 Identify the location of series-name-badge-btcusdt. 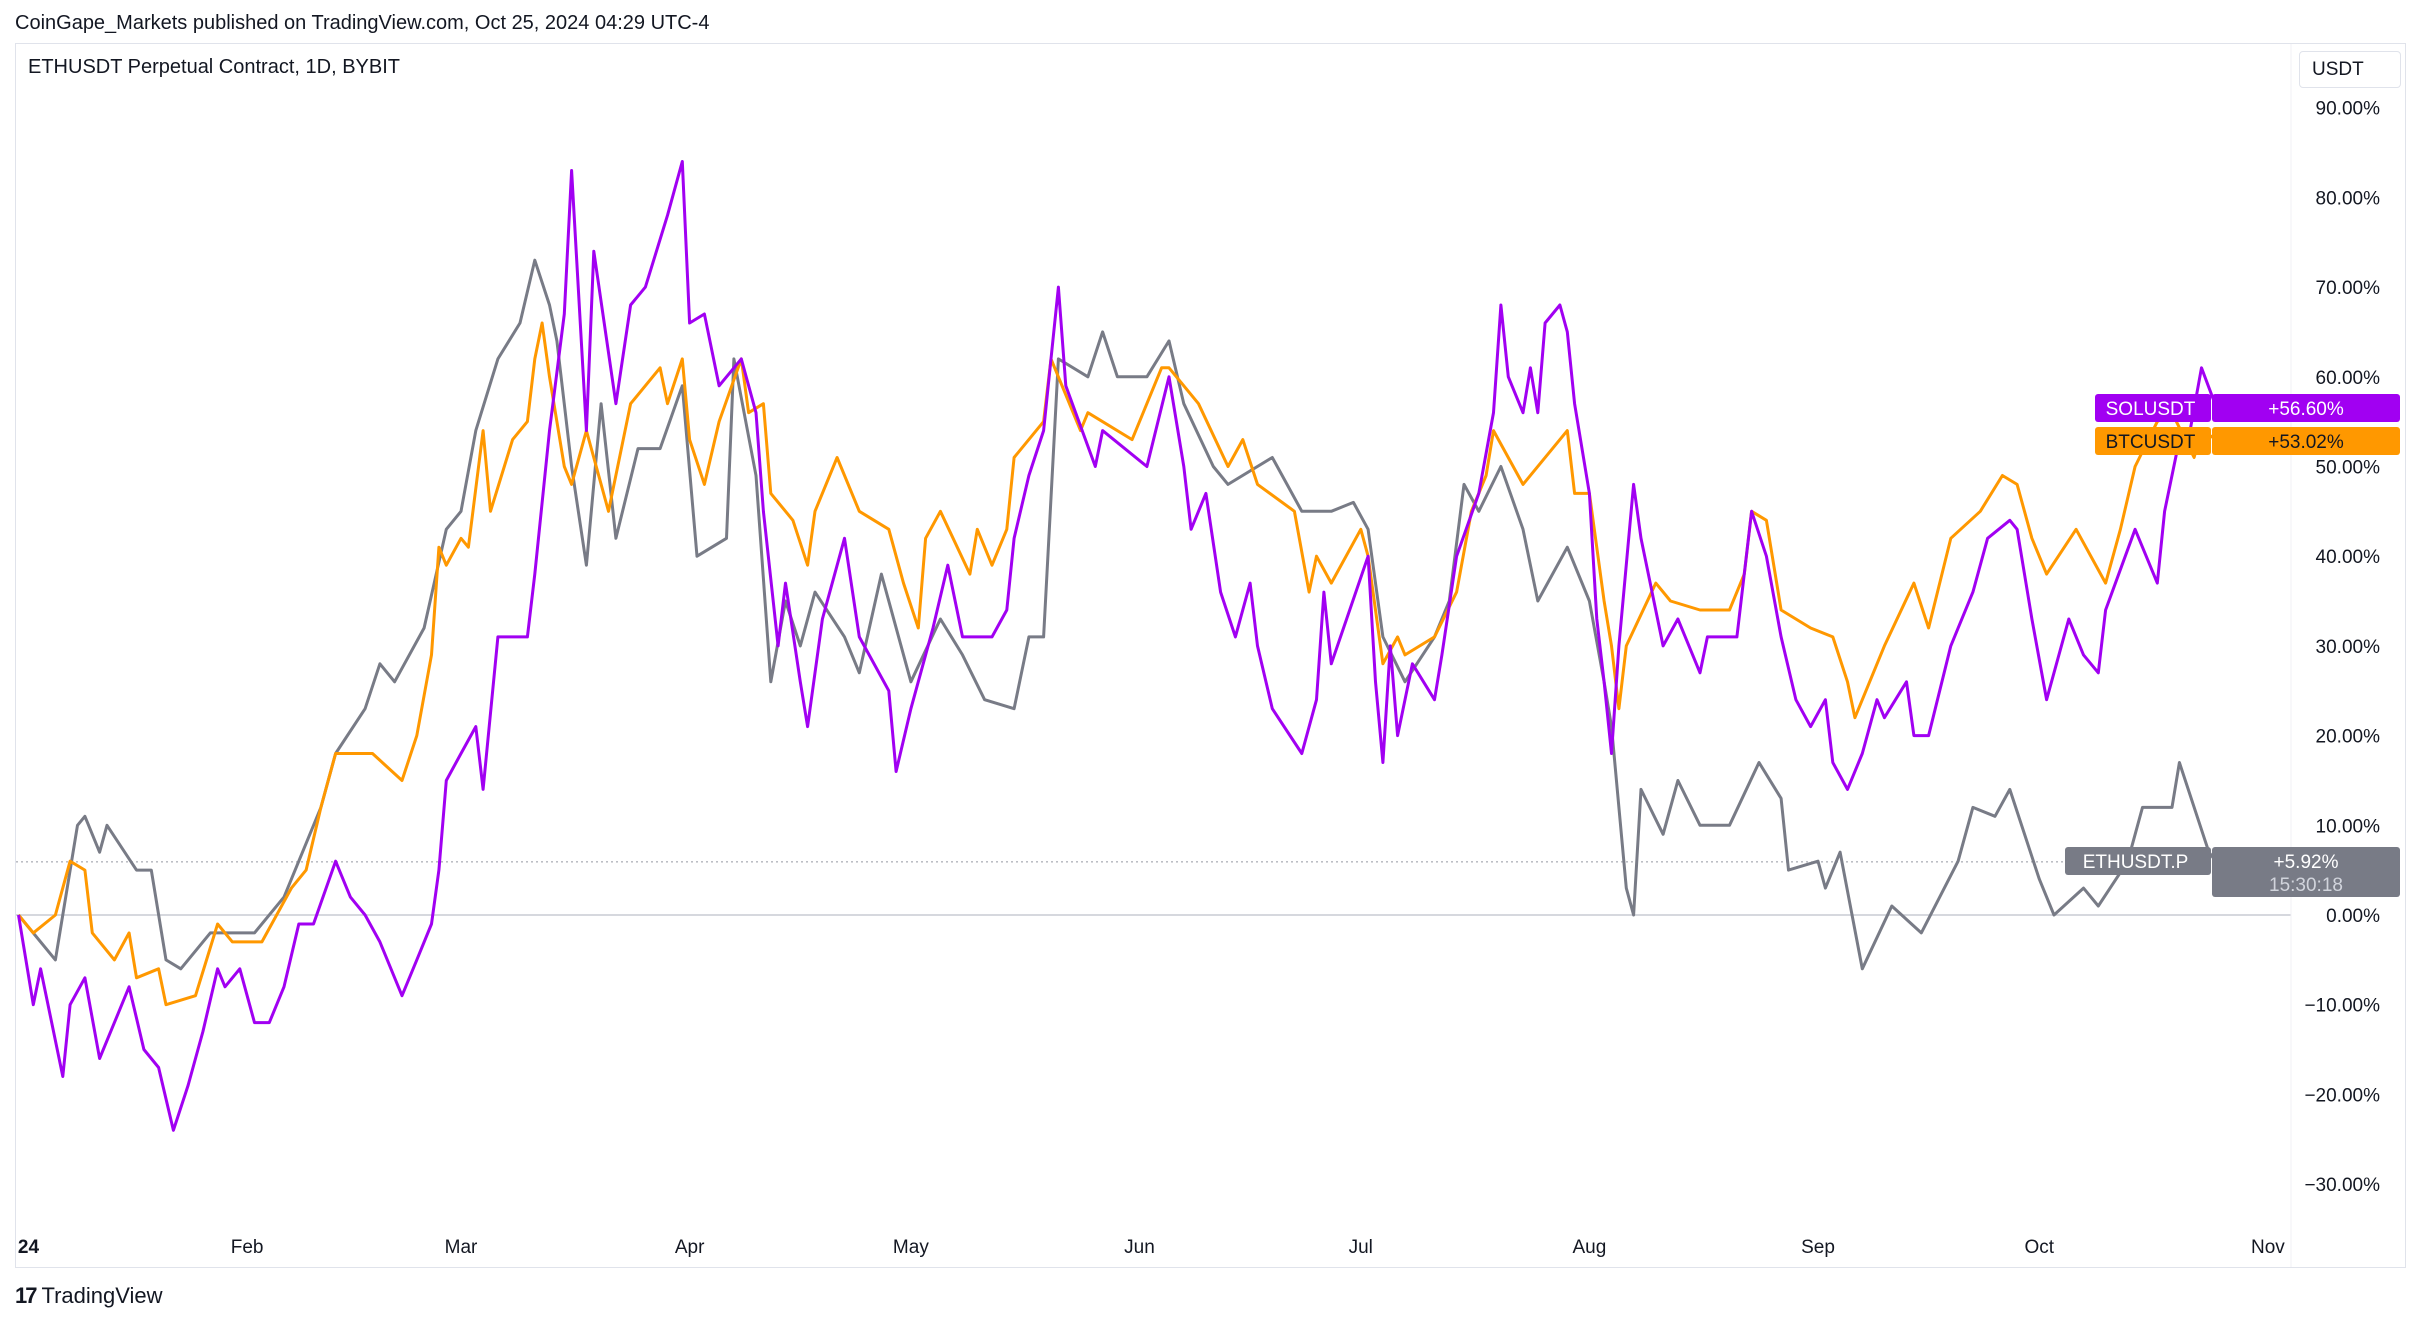
(2153, 441).